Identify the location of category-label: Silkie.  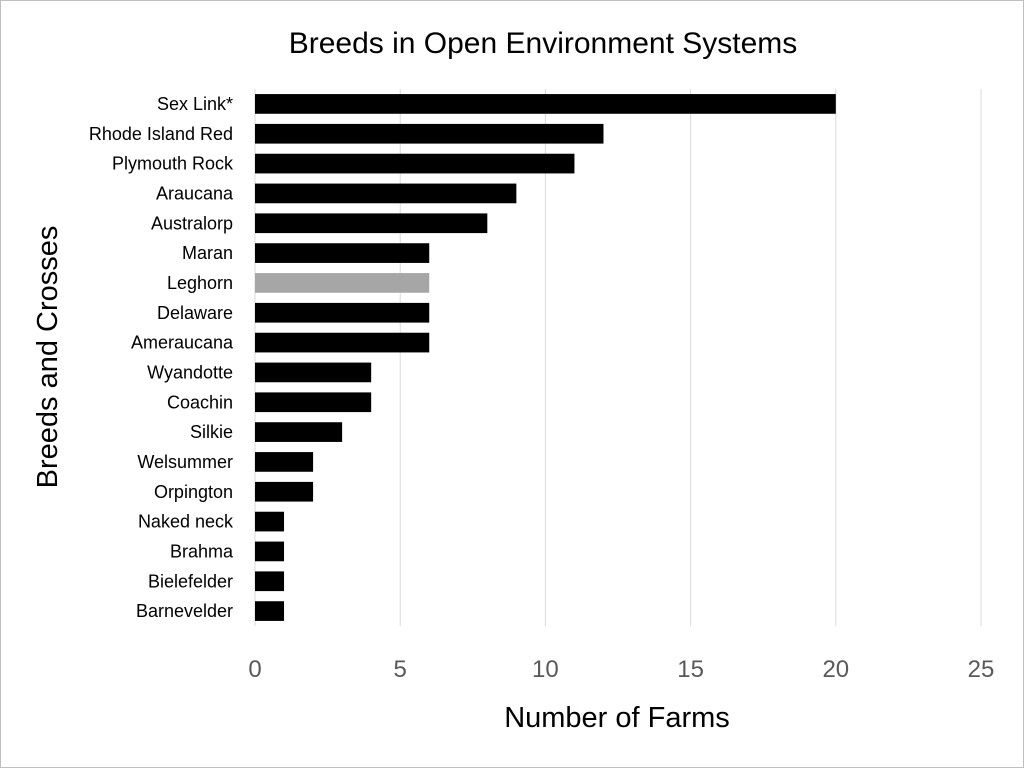
(211, 432).